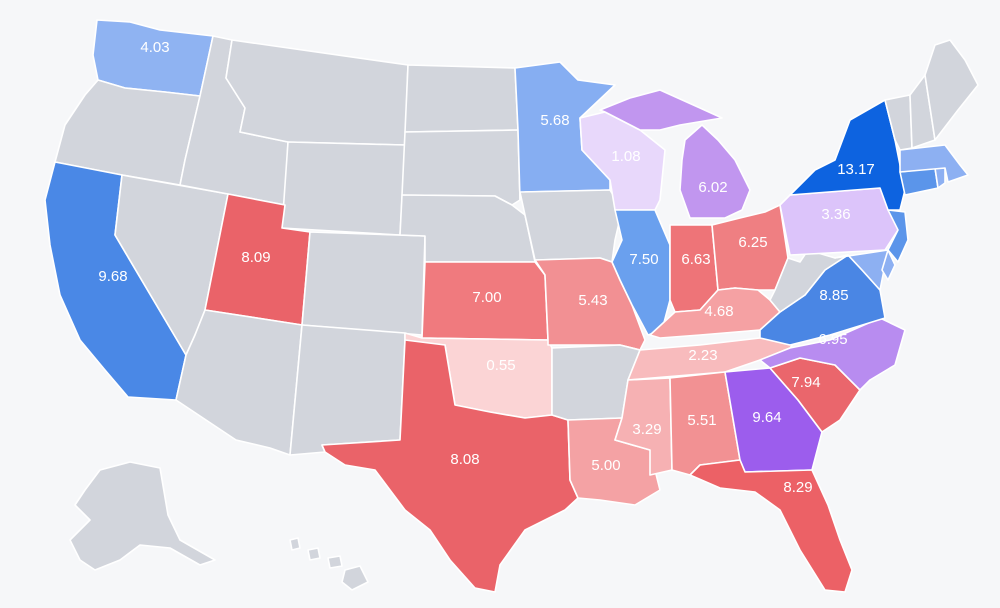 The height and width of the screenshot is (608, 1000). Describe the element at coordinates (771, 526) in the screenshot. I see `state-fl` at that location.